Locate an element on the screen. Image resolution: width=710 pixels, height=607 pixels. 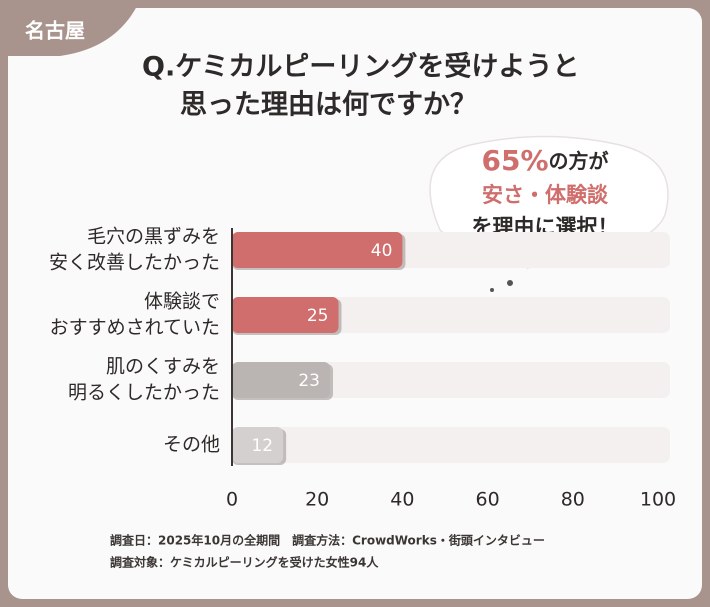
x-tick-label: 80 is located at coordinates (573, 500).